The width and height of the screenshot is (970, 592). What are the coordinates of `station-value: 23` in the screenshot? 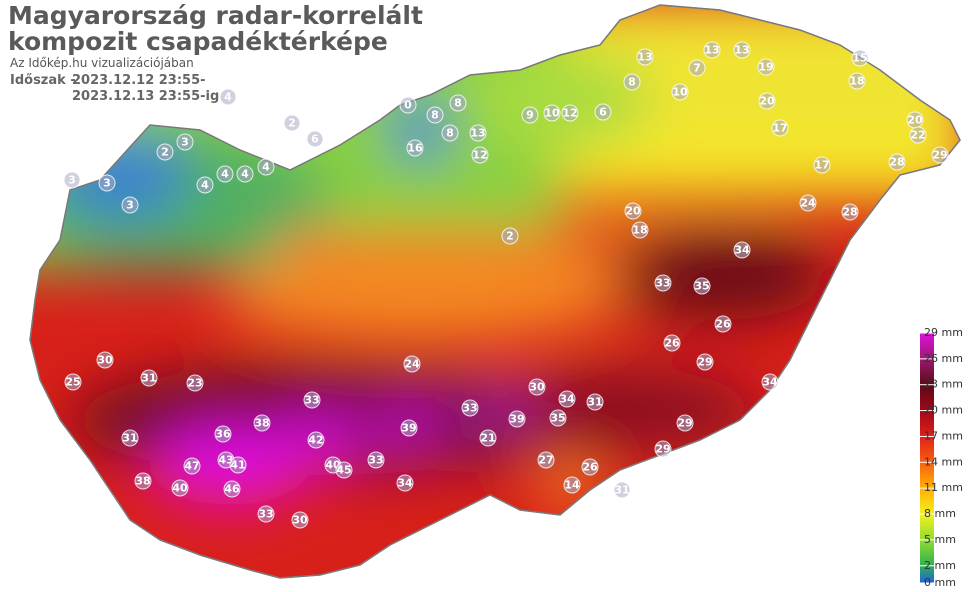 It's located at (194, 383).